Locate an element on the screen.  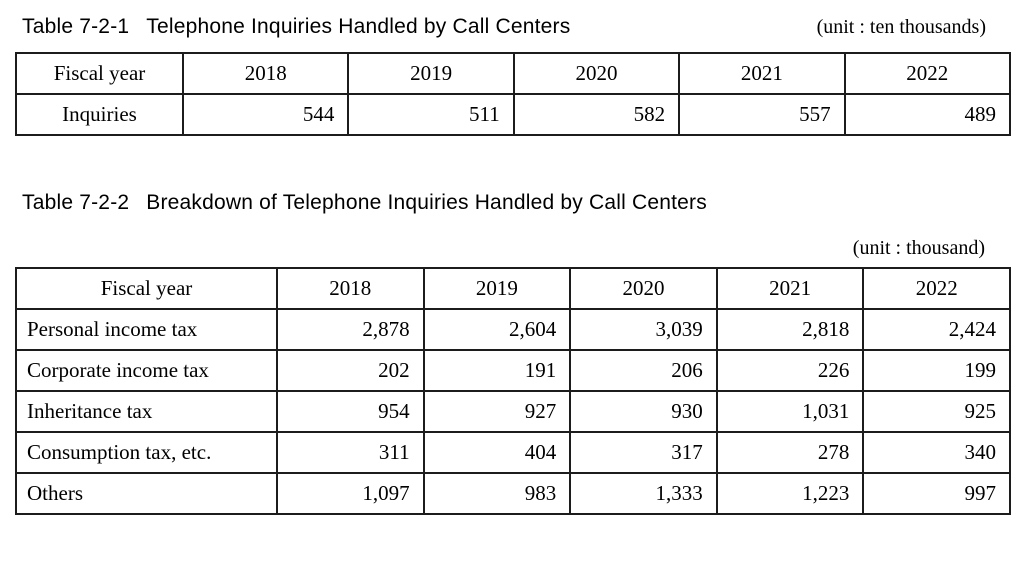
table2-value-cell: 1,333 is located at coordinates (643, 493).